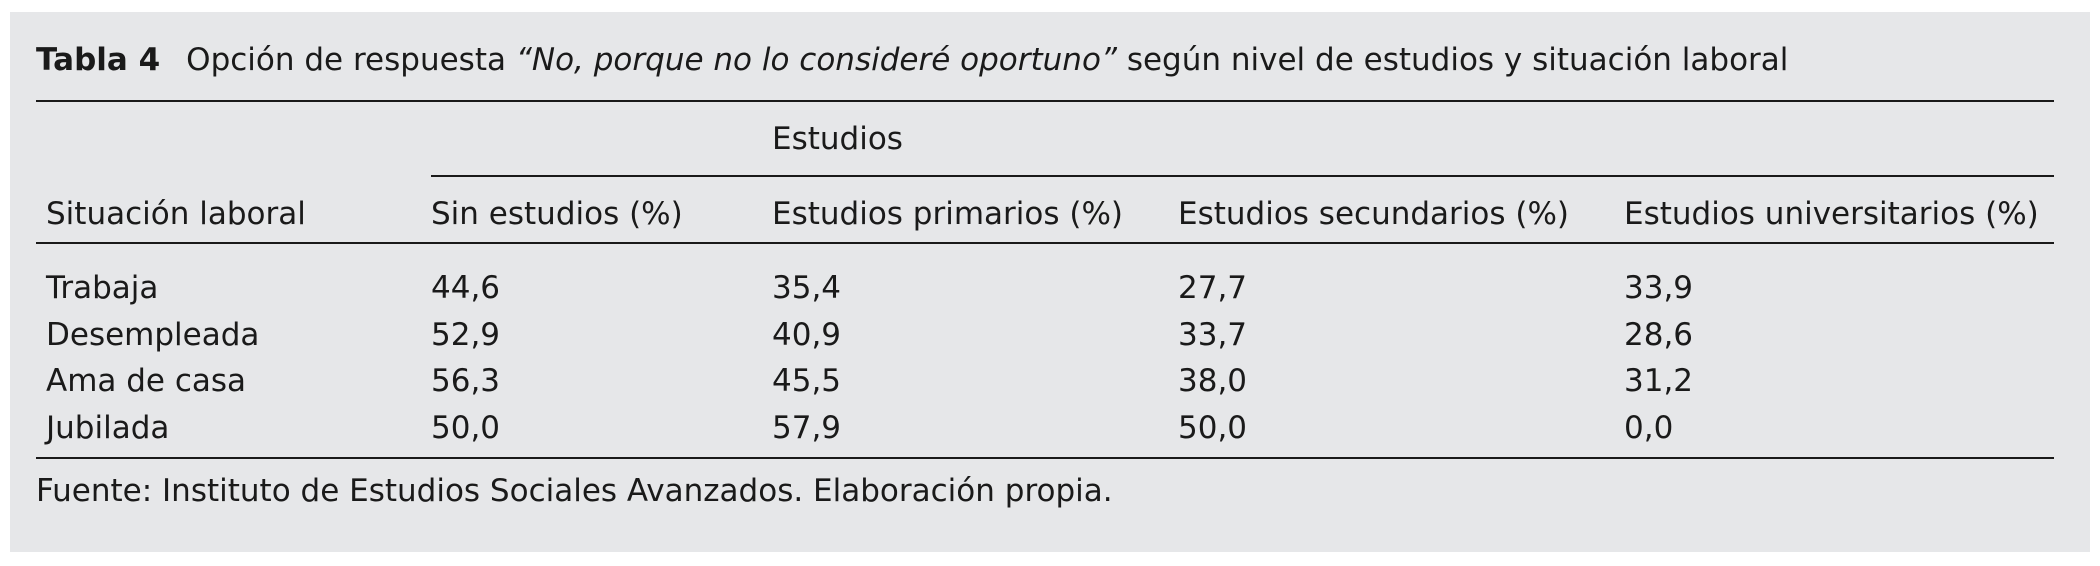  What do you see at coordinates (807, 335) in the screenshot?
I see `table-cell: 40,9` at bounding box center [807, 335].